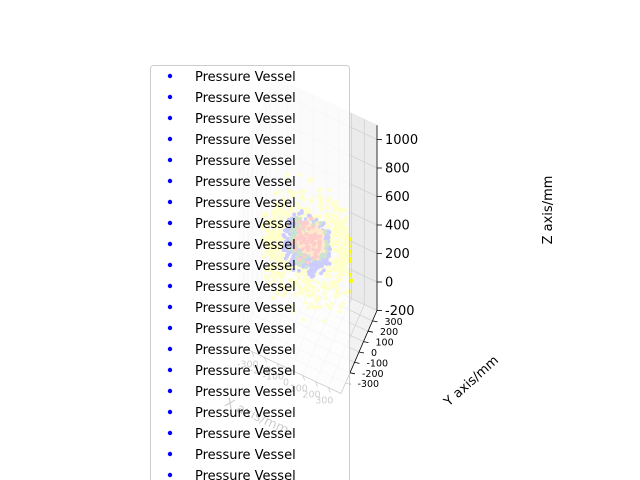  Describe the element at coordinates (397, 169) in the screenshot. I see `z-tick-label: 800` at that location.